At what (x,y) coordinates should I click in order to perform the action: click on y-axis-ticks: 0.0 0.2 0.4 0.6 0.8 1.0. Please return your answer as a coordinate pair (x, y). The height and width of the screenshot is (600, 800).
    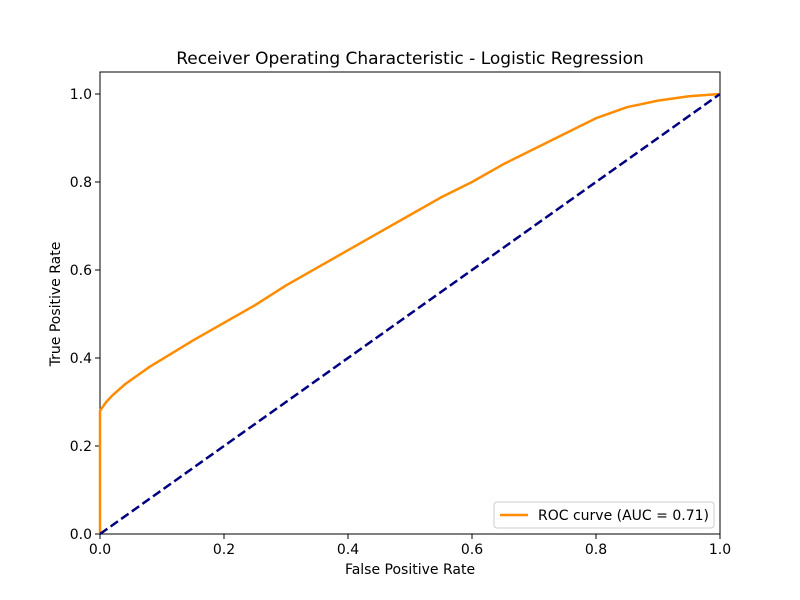
    Looking at the image, I should click on (85, 315).